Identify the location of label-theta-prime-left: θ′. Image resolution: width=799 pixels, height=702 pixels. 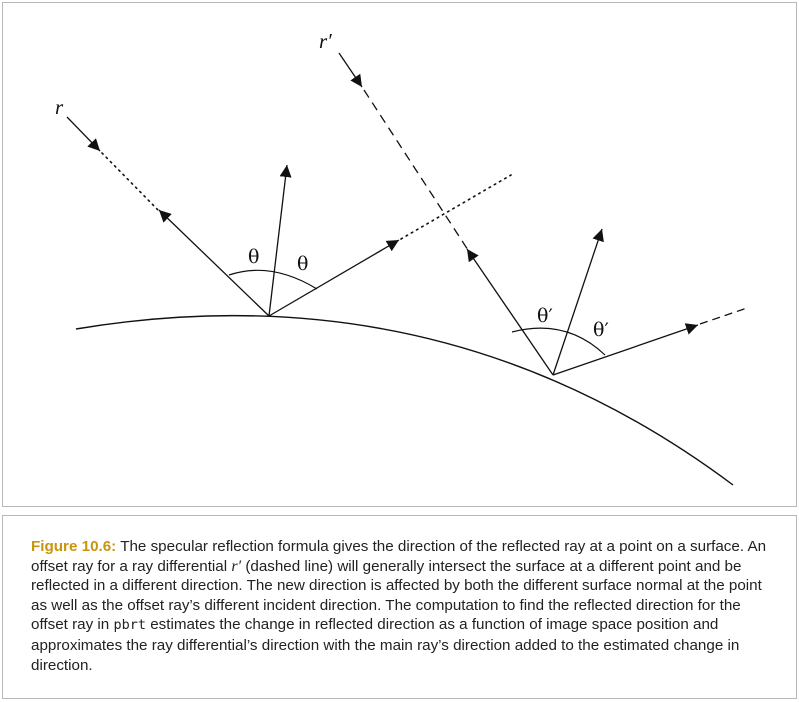
(545, 316).